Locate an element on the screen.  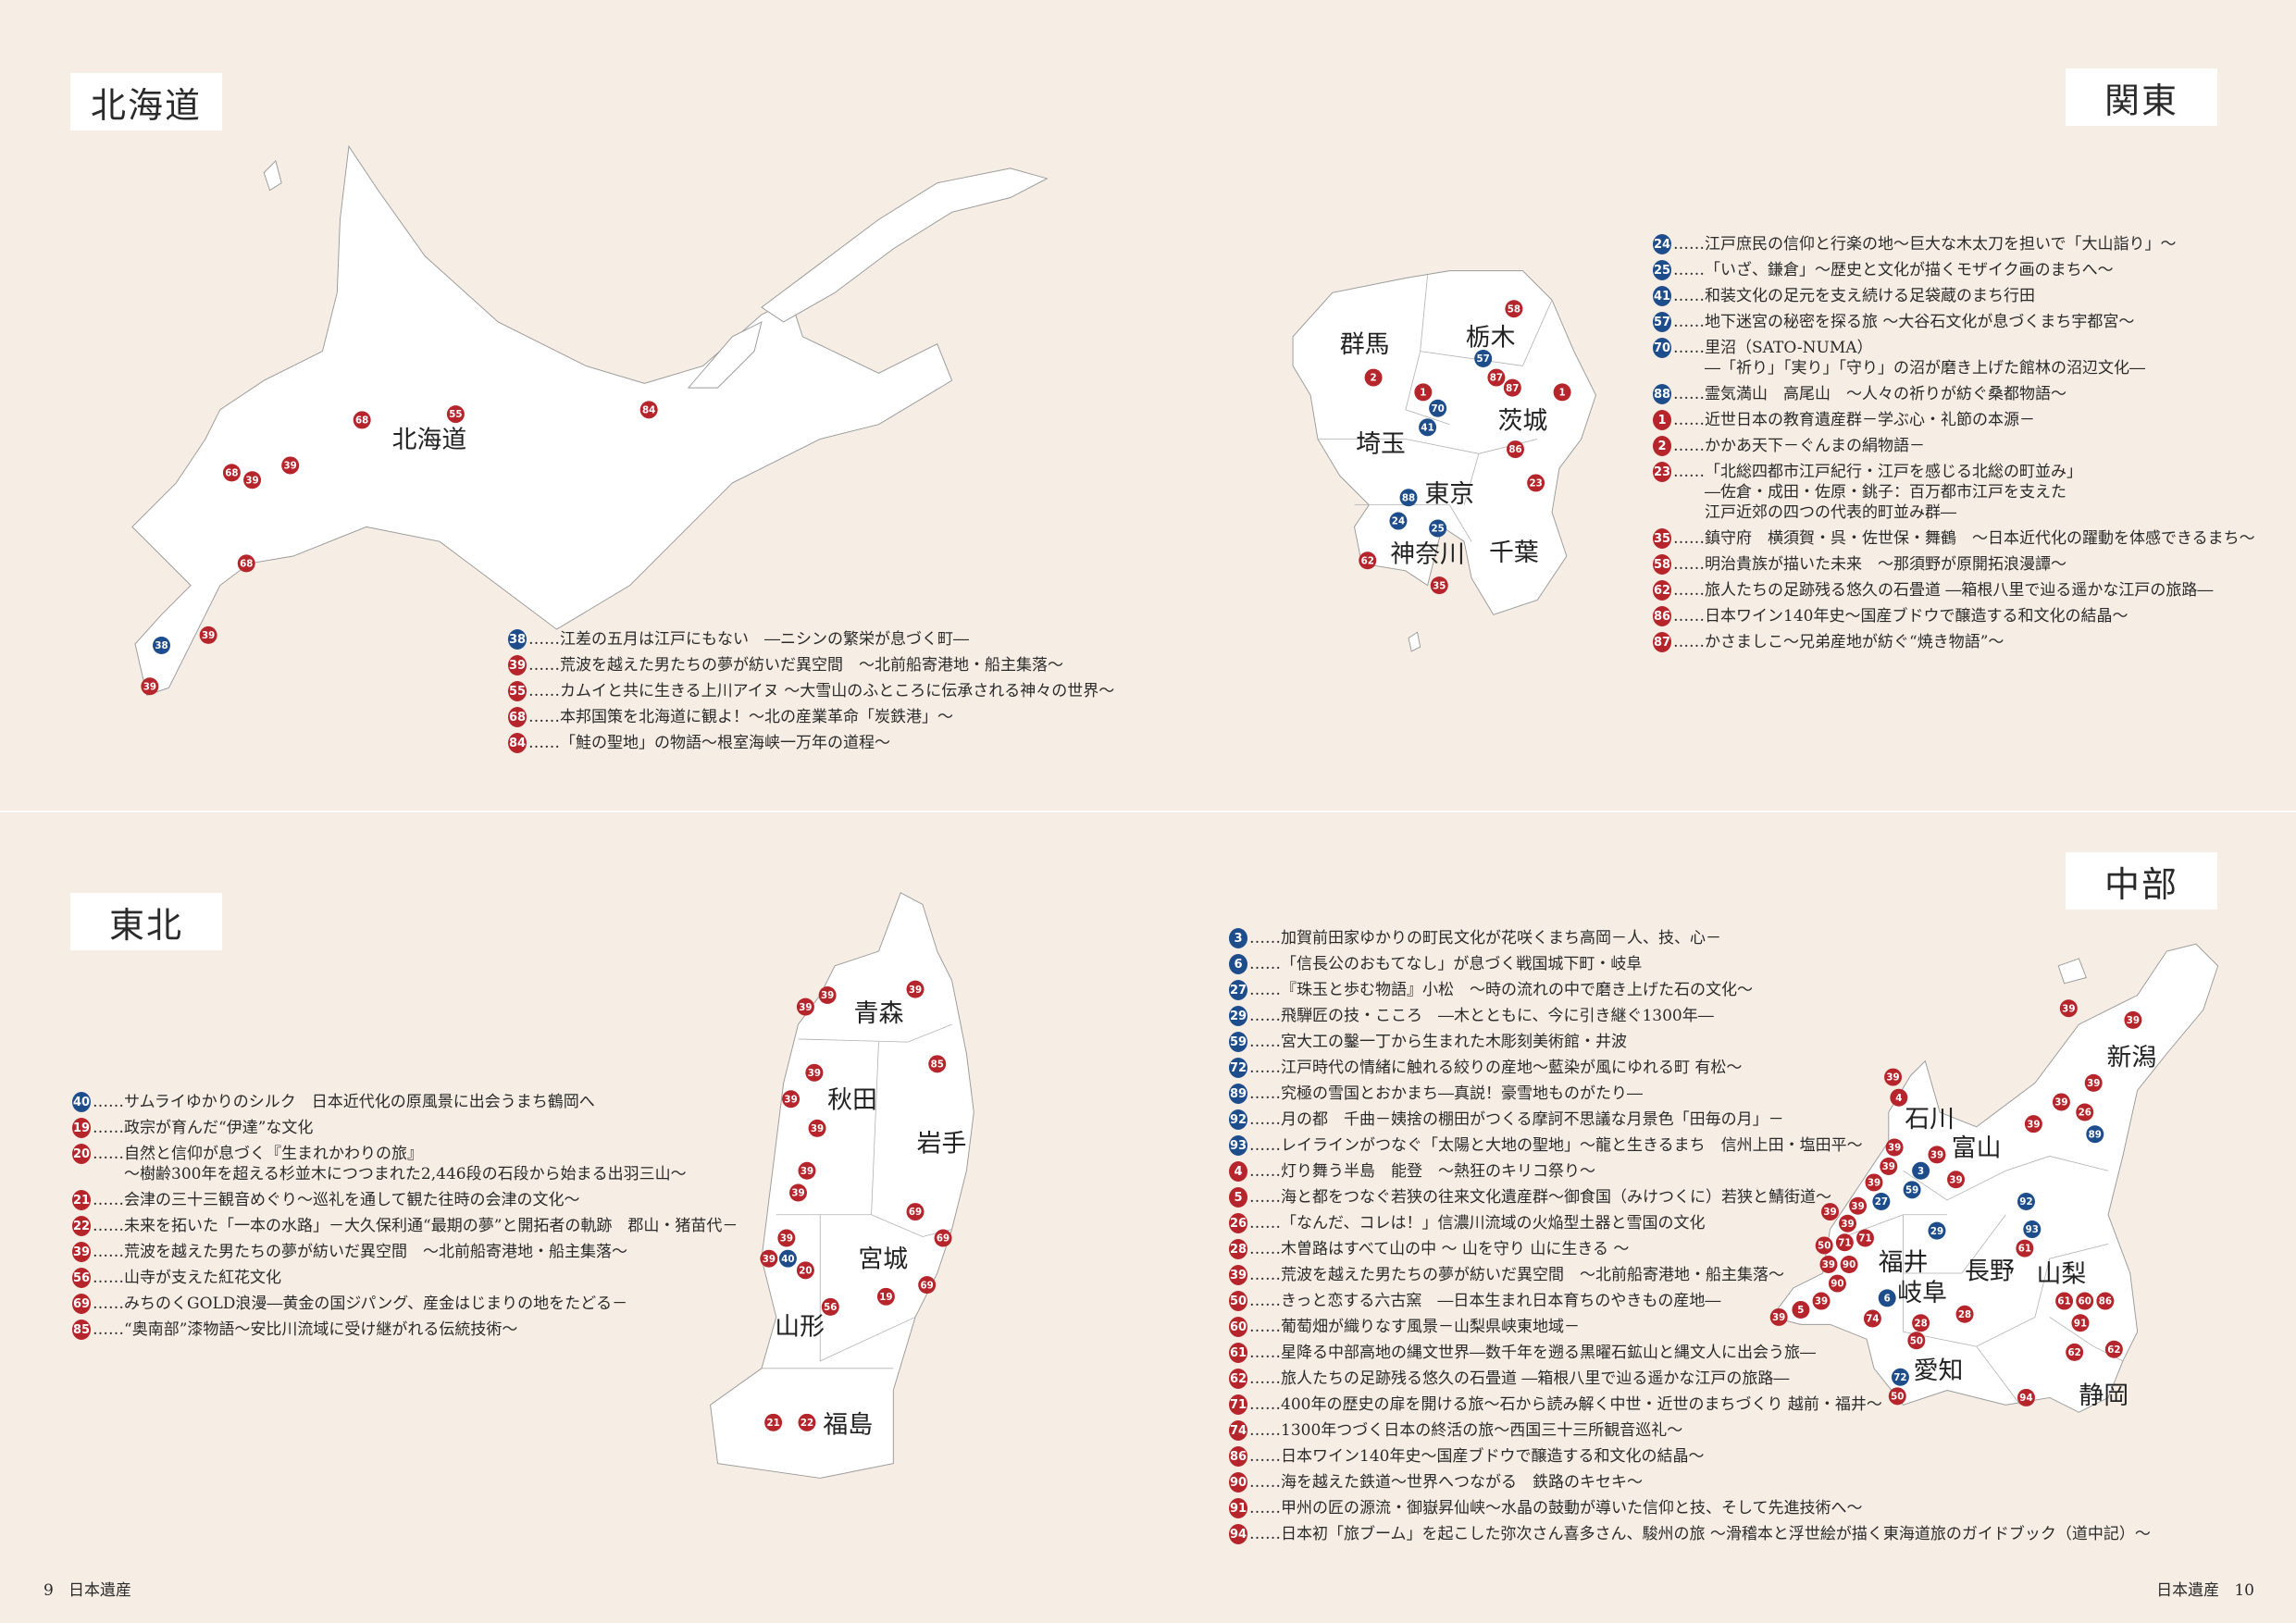
kanto-landmass is located at coordinates (1444, 442).